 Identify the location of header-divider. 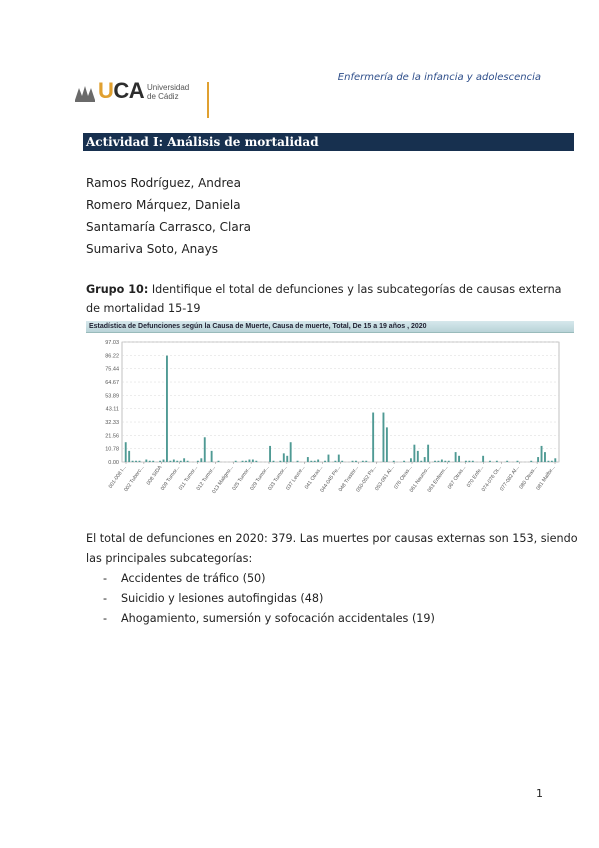
(208, 100).